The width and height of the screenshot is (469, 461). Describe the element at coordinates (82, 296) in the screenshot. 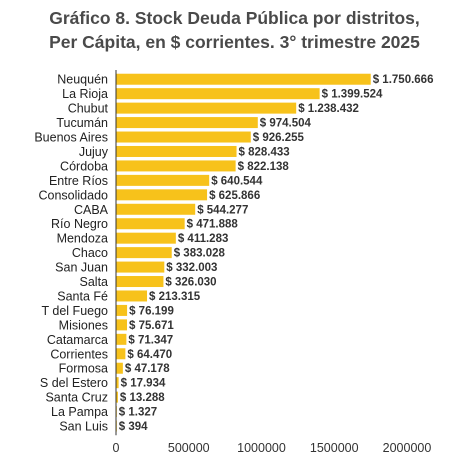

I see `category-label: Santa Fé` at that location.